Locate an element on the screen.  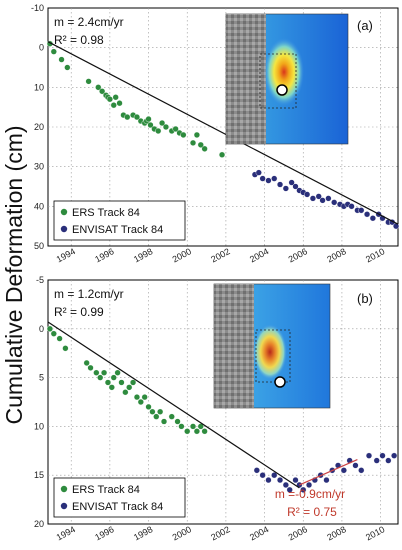
panel-b-y-tick-15: 15 is located at coordinates (39, 475).